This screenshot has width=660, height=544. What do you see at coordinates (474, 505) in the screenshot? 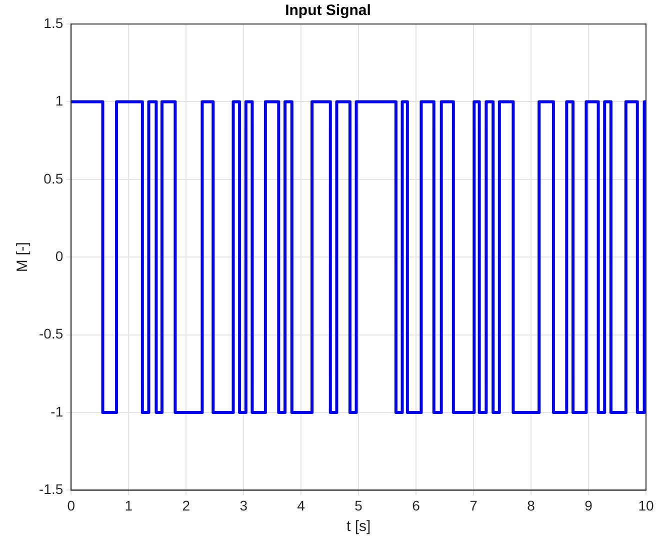
I see `x-tick-label: 7` at bounding box center [474, 505].